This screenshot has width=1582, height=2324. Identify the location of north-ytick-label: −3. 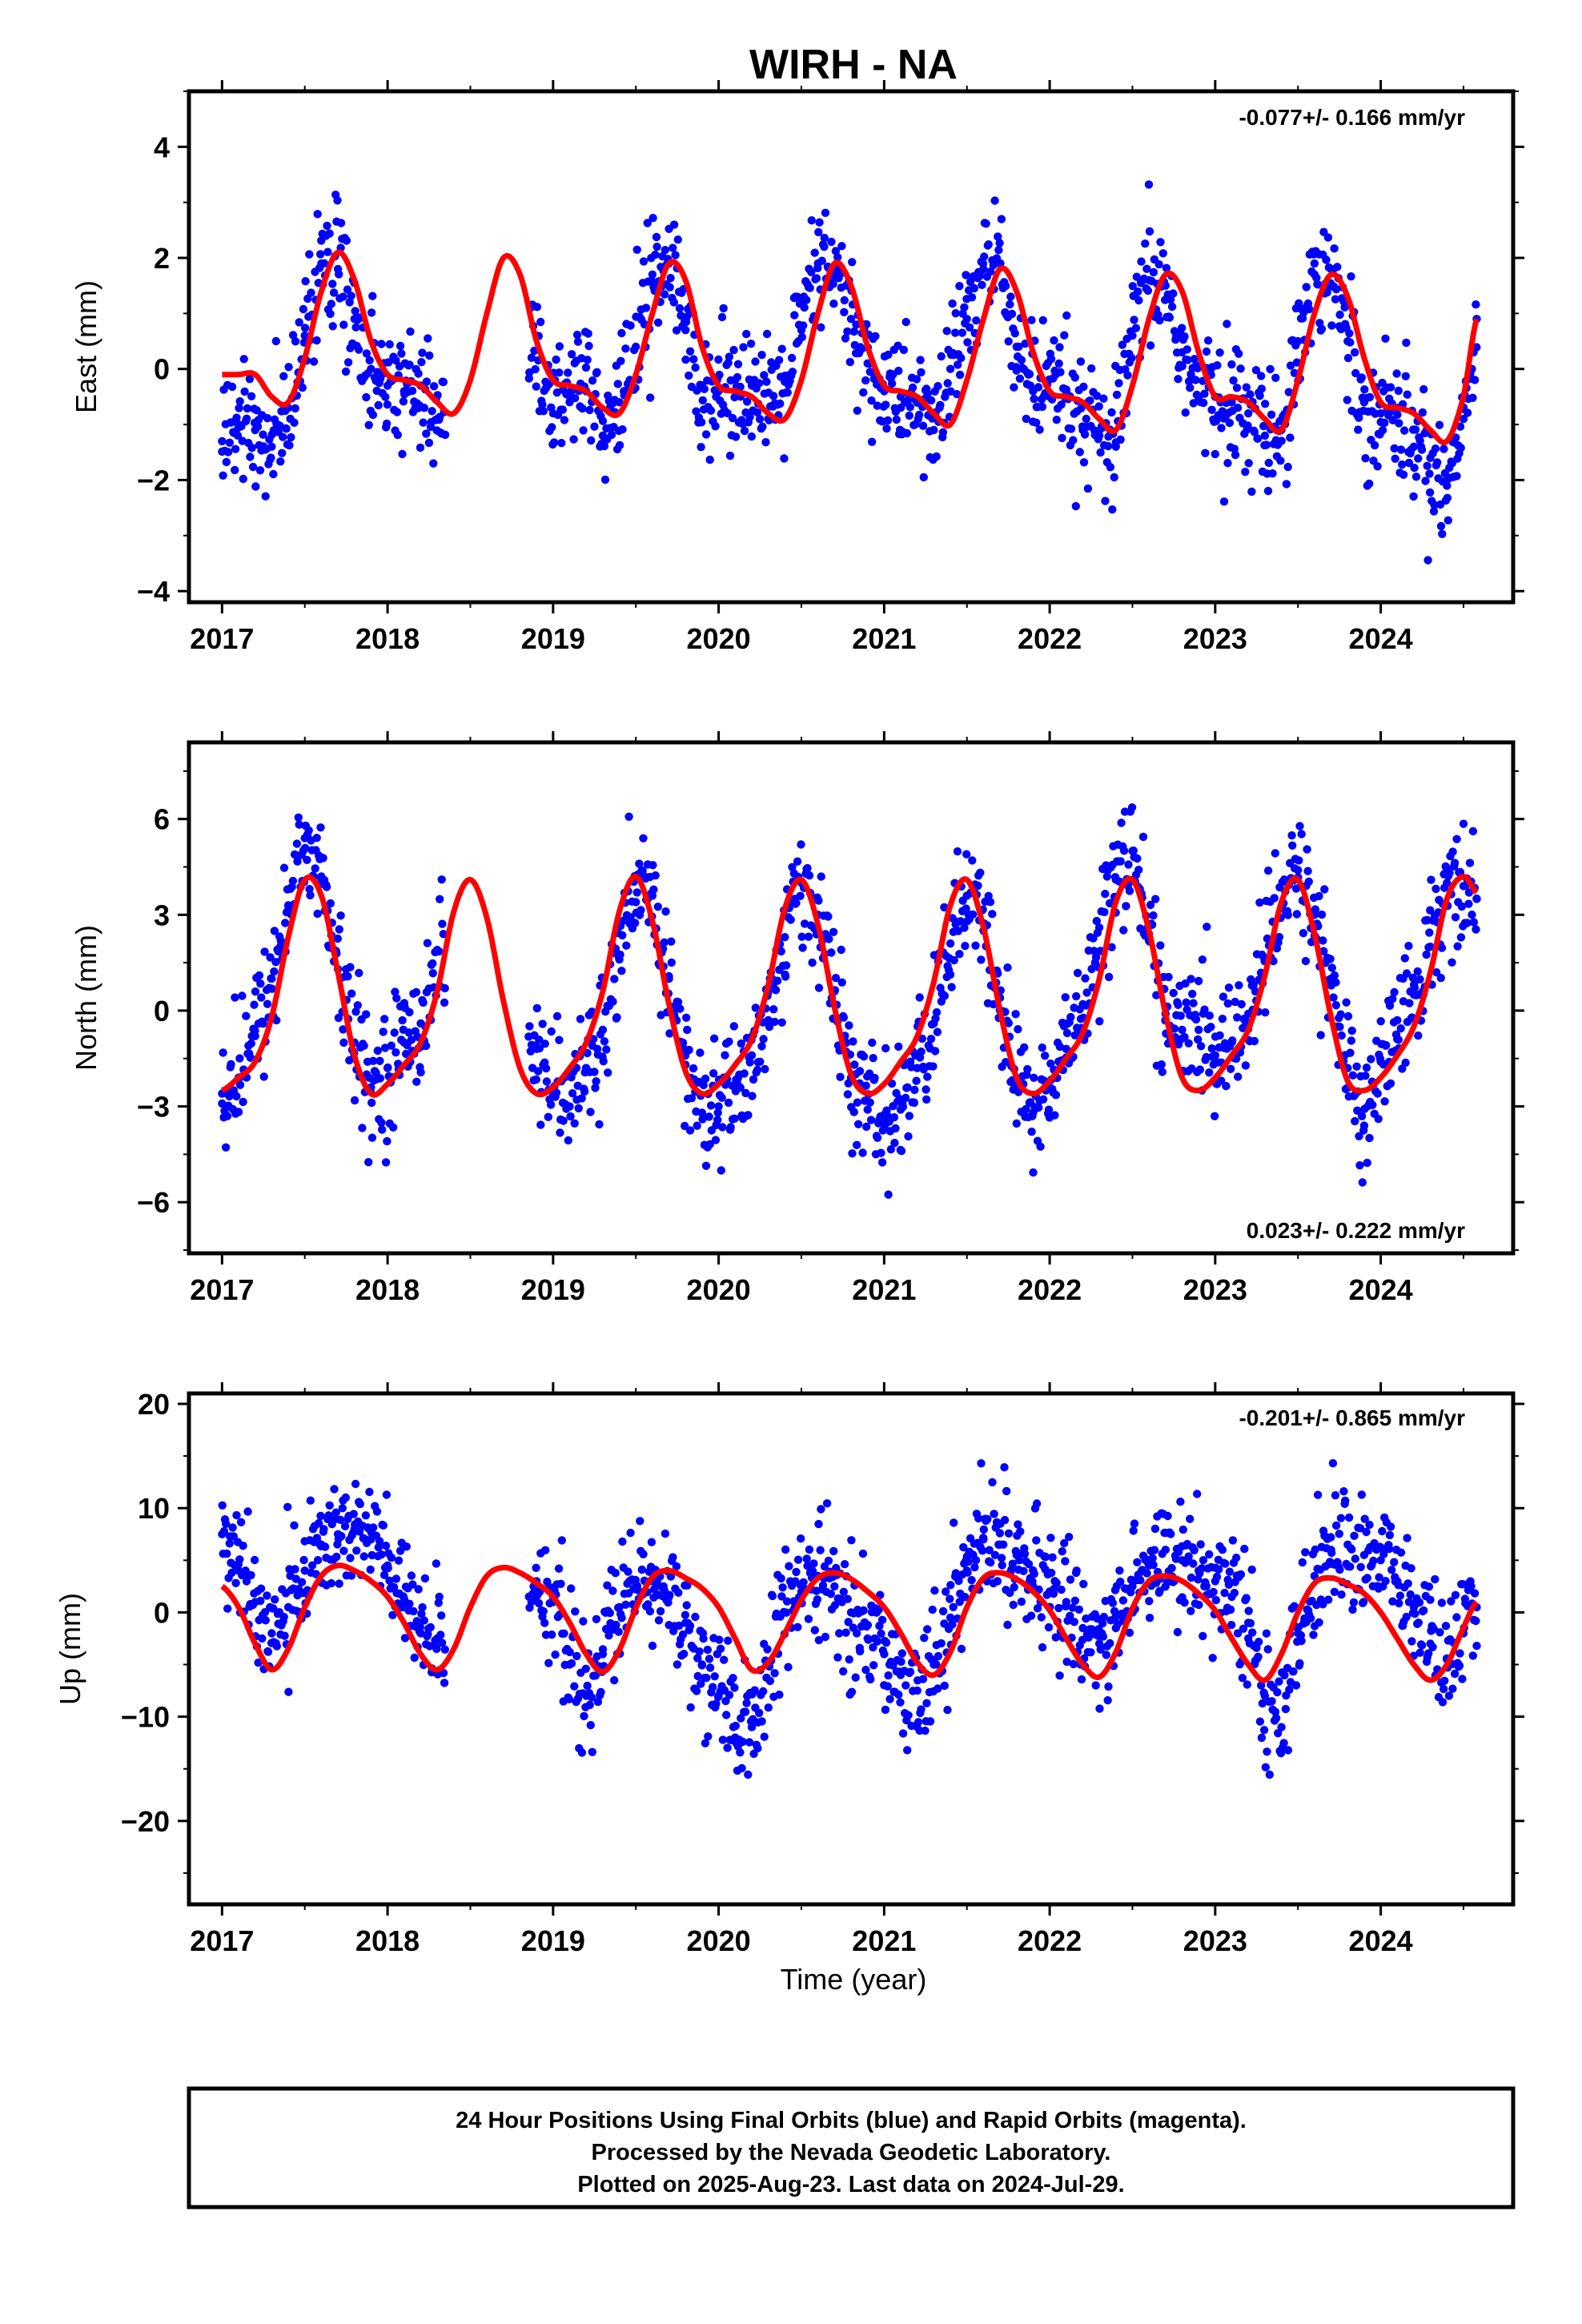
(154, 1107).